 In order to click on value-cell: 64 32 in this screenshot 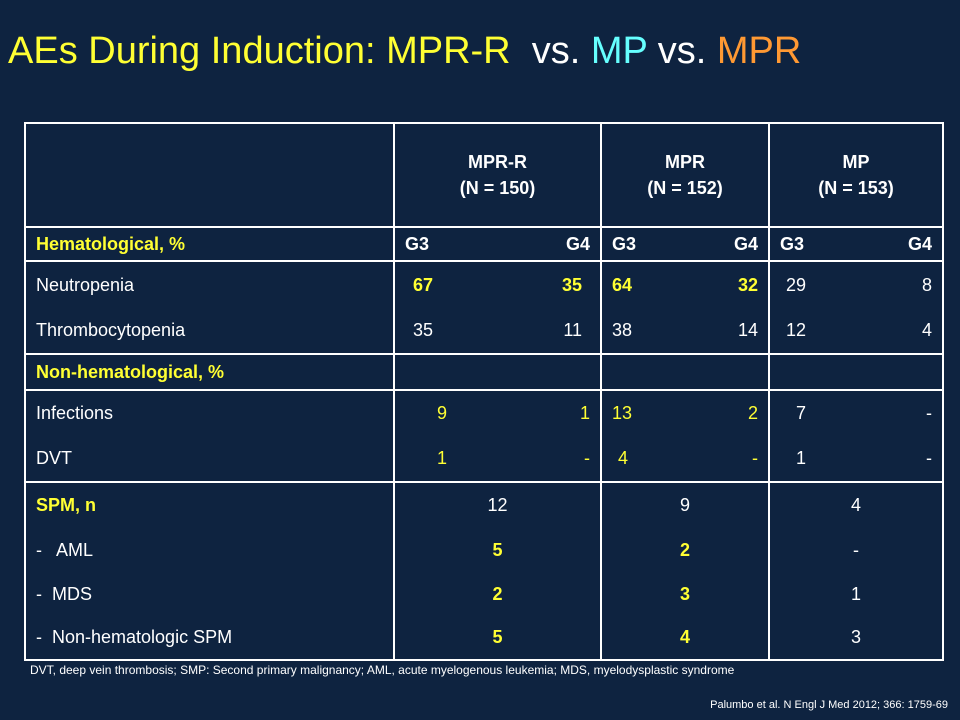, I will do `click(685, 284)`.